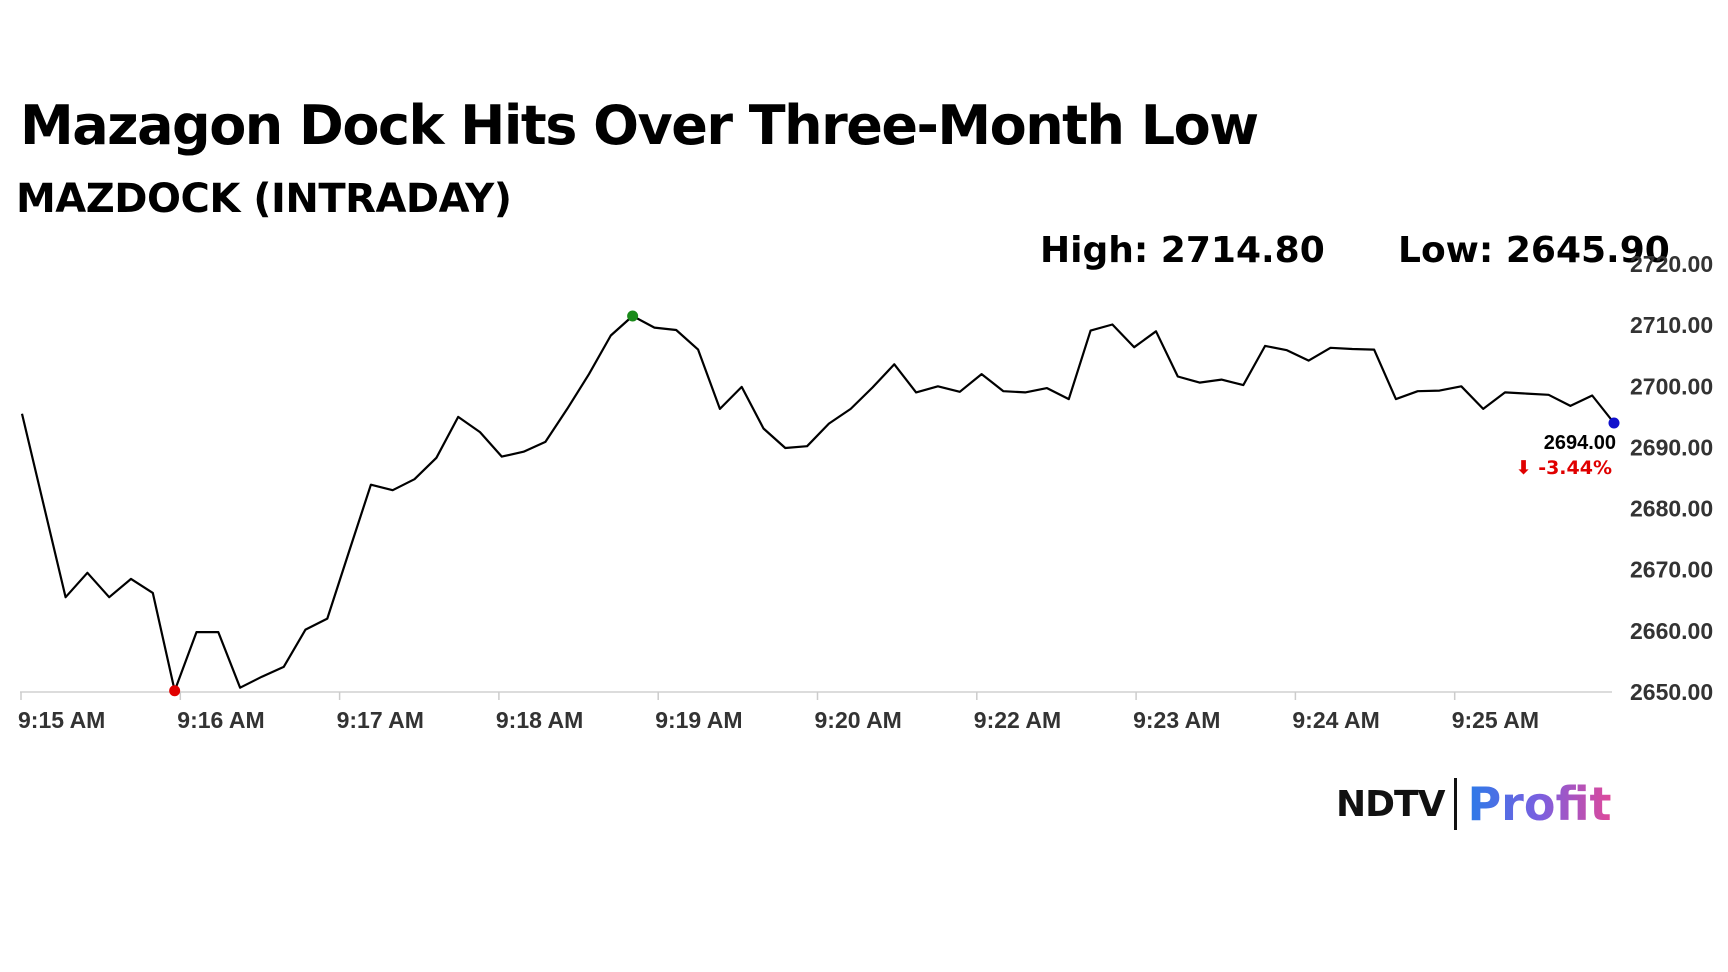  Describe the element at coordinates (175, 691) in the screenshot. I see `marker-low` at that location.